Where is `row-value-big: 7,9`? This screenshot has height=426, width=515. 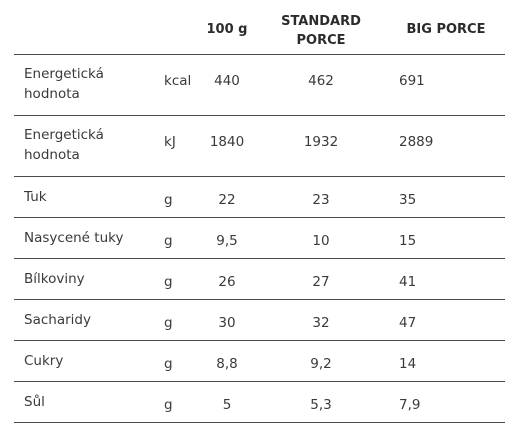 row-value-big: 7,9 is located at coordinates (410, 405).